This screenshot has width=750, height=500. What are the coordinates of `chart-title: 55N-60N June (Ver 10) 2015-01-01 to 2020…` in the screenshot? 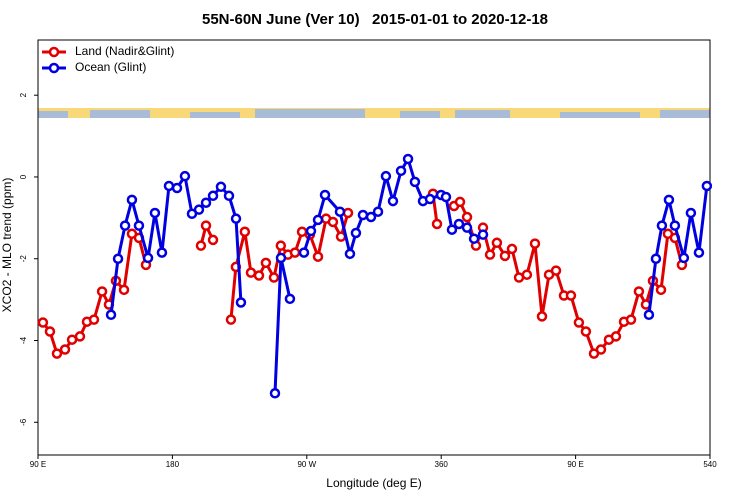 It's located at (375, 19).